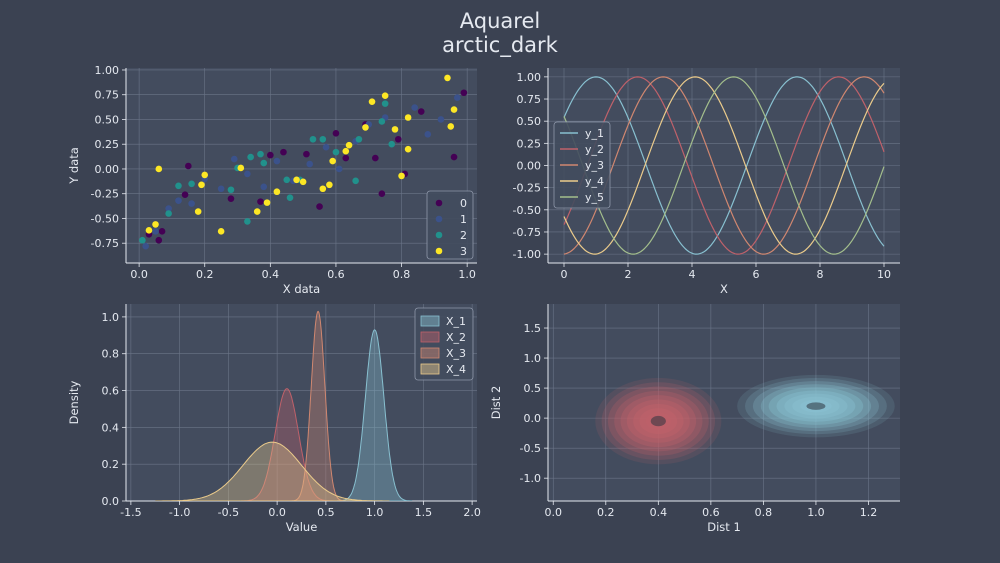 The image size is (1000, 563). Describe the element at coordinates (724, 289) in the screenshot. I see `x-axis-label: X` at that location.